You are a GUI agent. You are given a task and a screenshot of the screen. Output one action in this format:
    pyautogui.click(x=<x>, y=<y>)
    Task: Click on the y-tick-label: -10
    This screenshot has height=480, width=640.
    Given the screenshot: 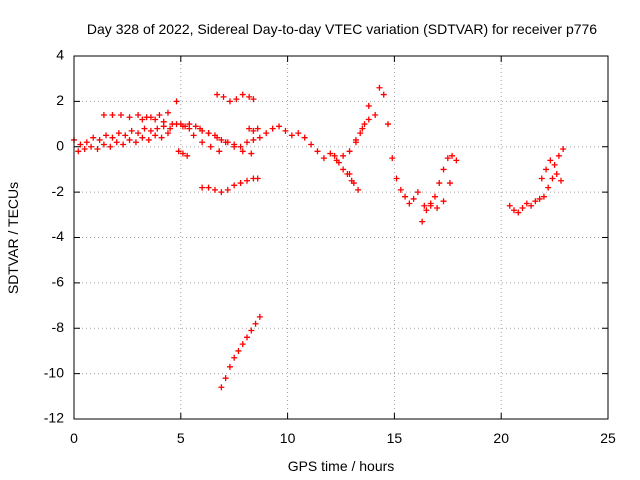 What is the action you would take?
    pyautogui.click(x=54, y=372)
    